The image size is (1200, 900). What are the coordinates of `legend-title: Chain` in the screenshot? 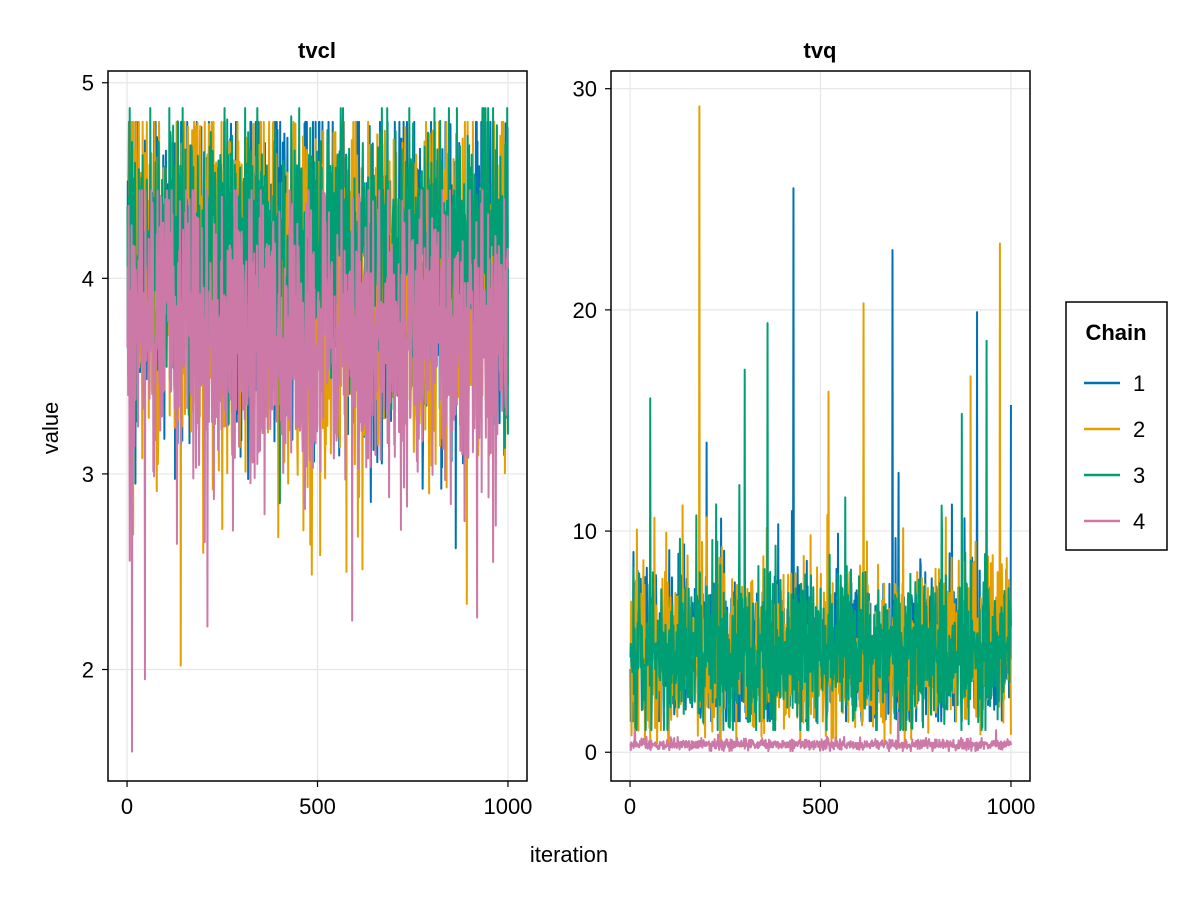 It's located at (1115, 332).